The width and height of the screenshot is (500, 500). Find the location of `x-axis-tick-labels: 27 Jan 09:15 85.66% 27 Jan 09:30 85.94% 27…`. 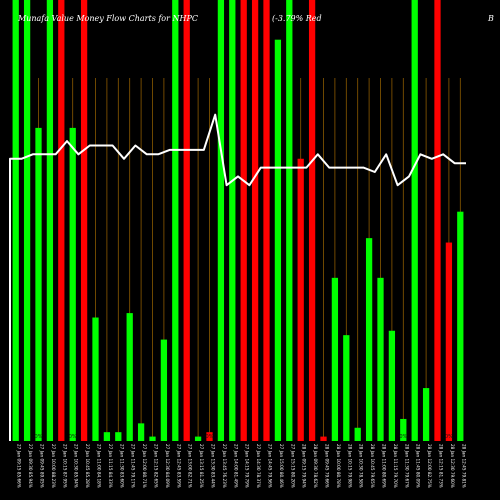

x-axis-tick-labels: 27 Jan 09:15 85.66% 27 Jan 09:30 85.94% 27… is located at coordinates (242, 466).